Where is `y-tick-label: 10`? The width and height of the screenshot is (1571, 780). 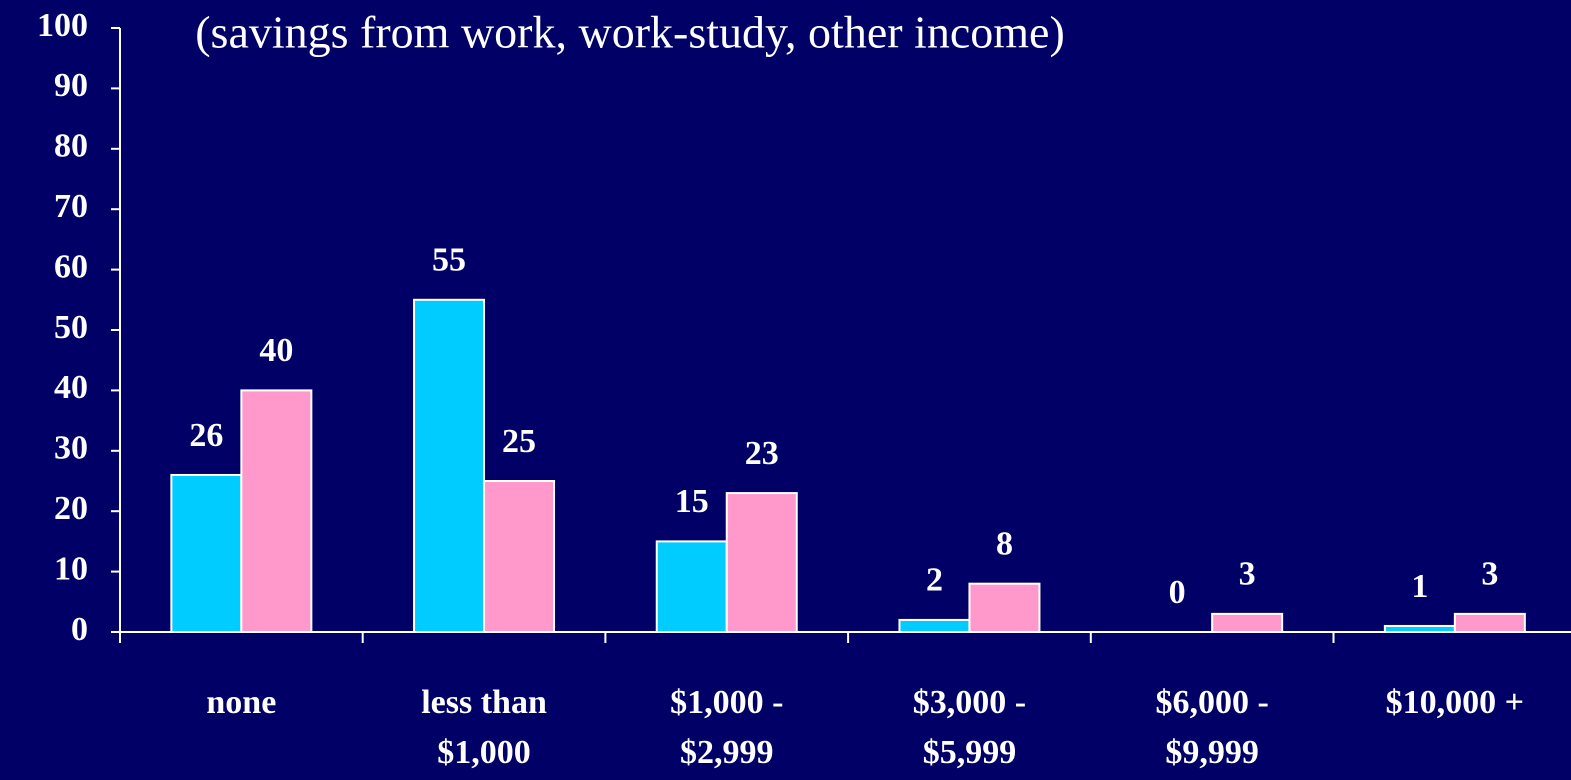 y-tick-label: 10 is located at coordinates (71, 568).